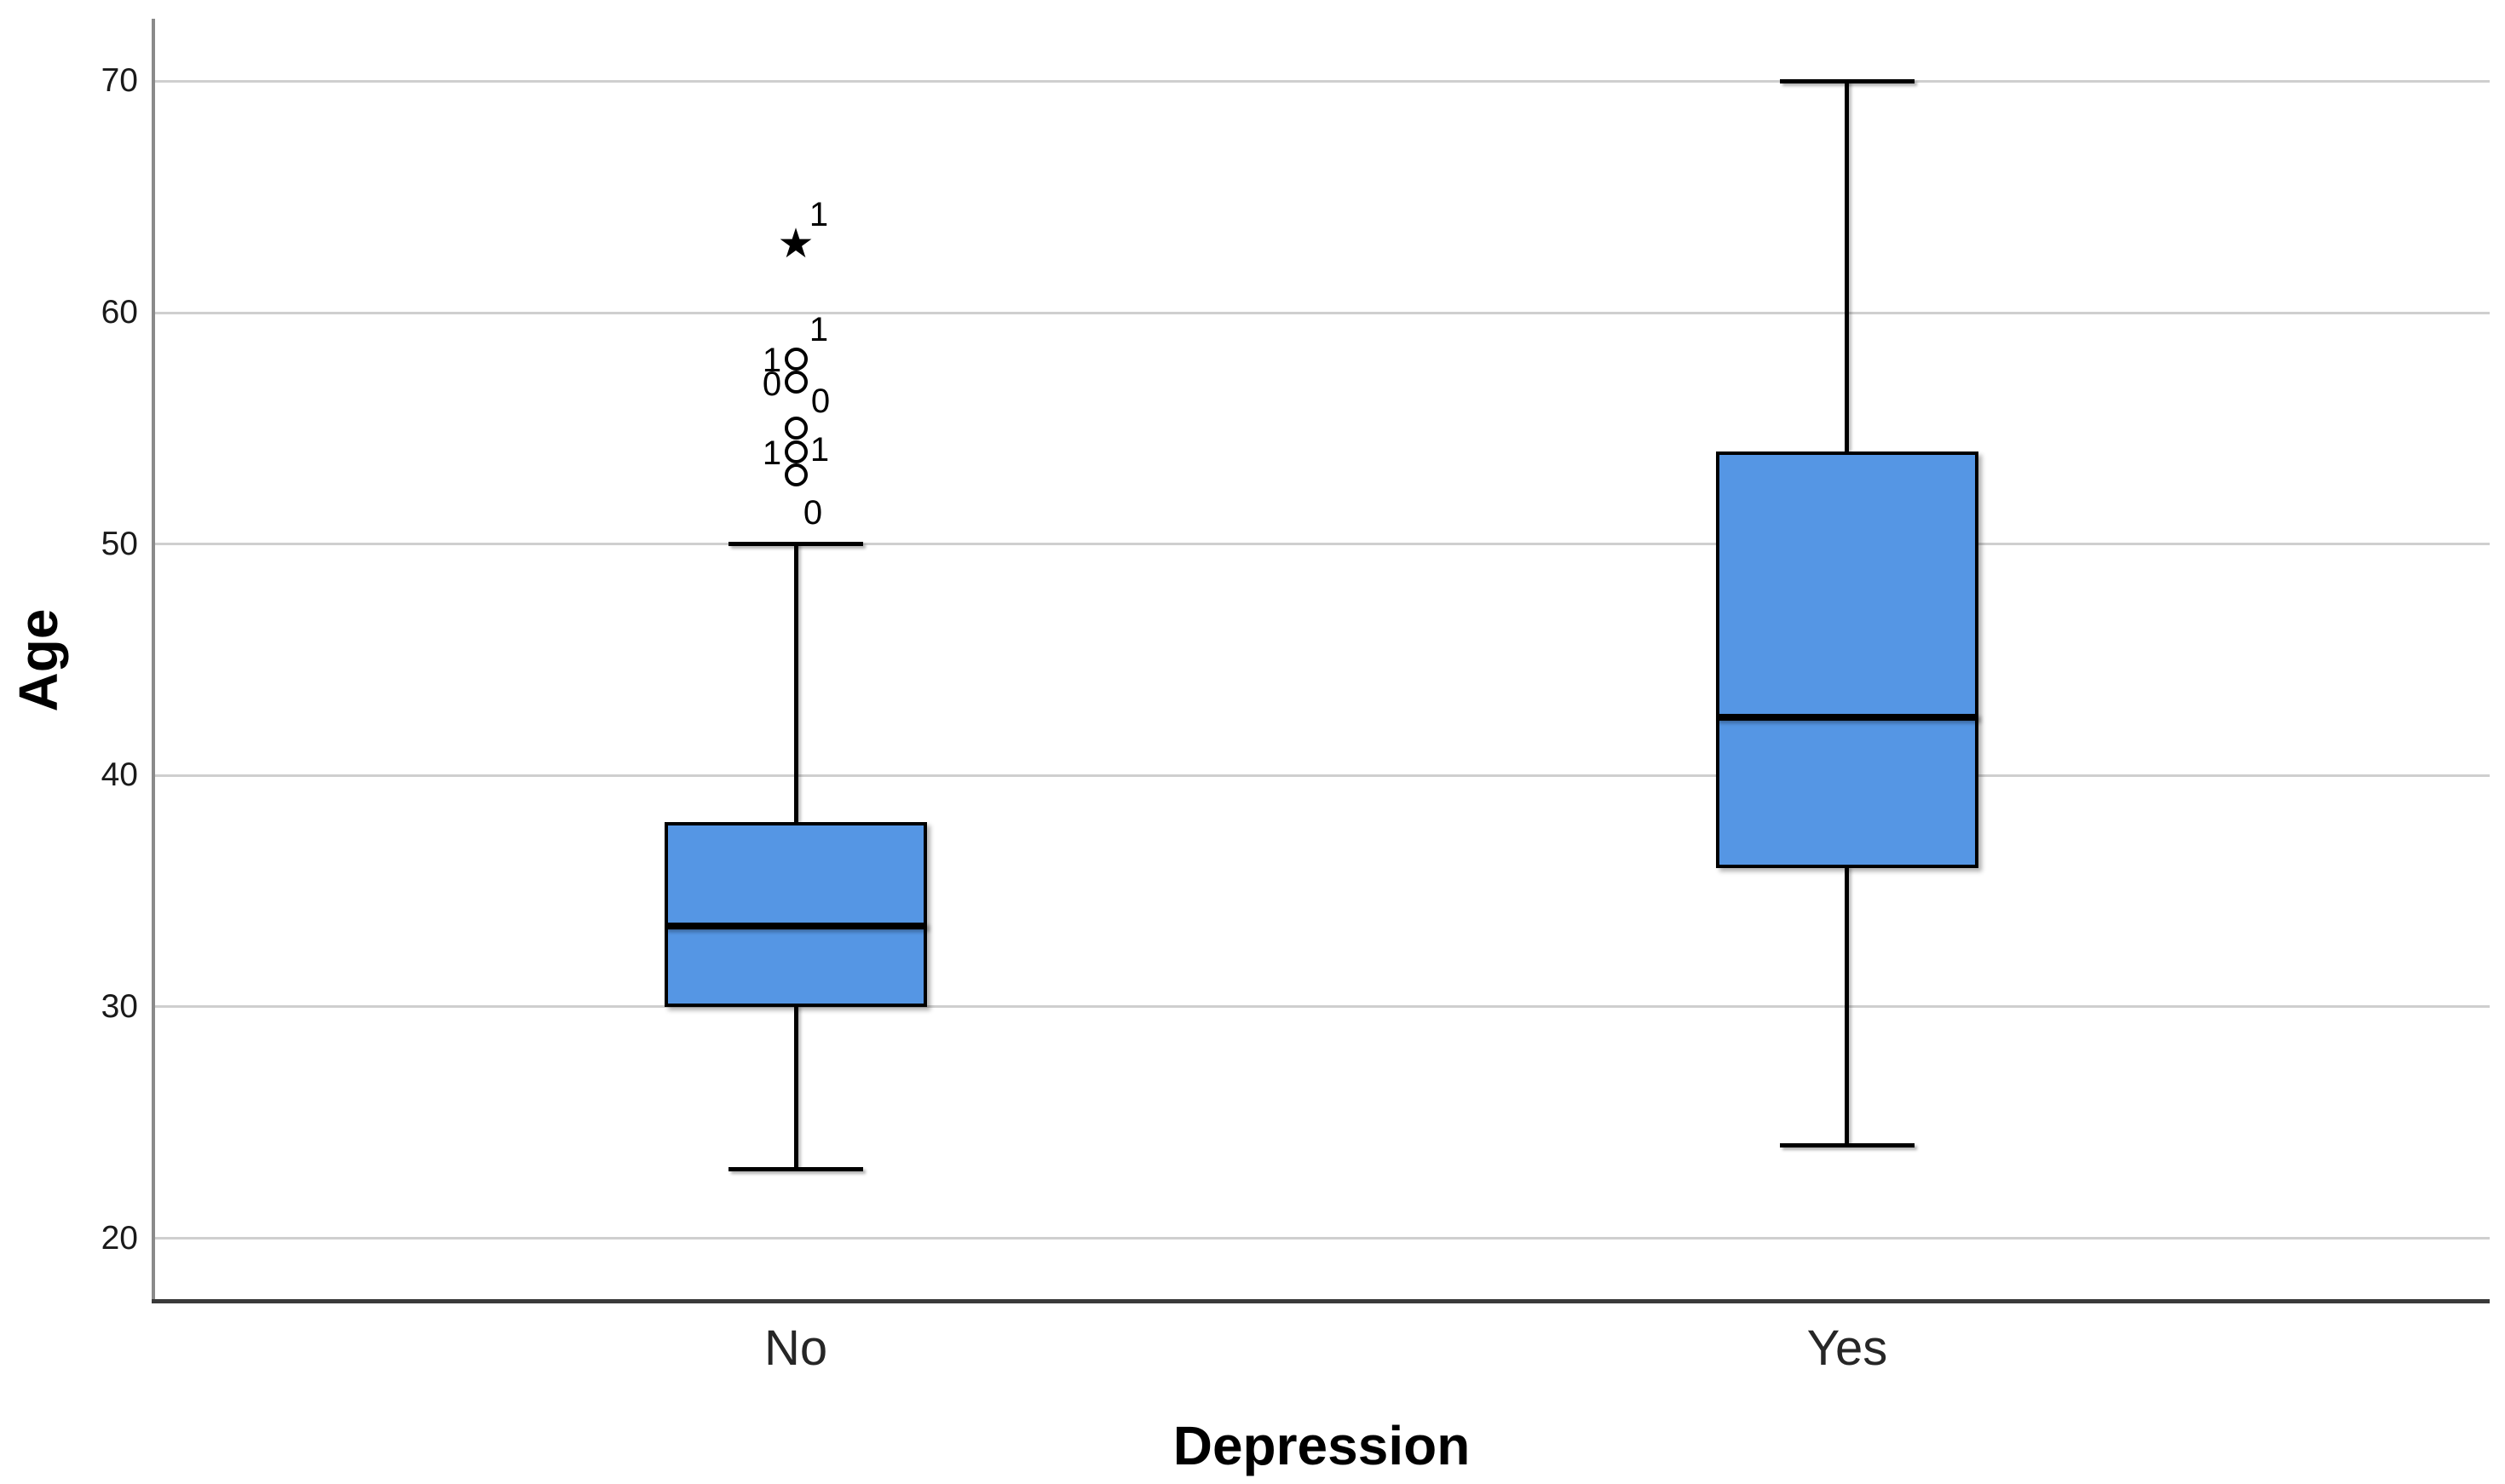 This screenshot has height=1484, width=2505. What do you see at coordinates (119, 312) in the screenshot?
I see `y-tick-label-60: 60` at bounding box center [119, 312].